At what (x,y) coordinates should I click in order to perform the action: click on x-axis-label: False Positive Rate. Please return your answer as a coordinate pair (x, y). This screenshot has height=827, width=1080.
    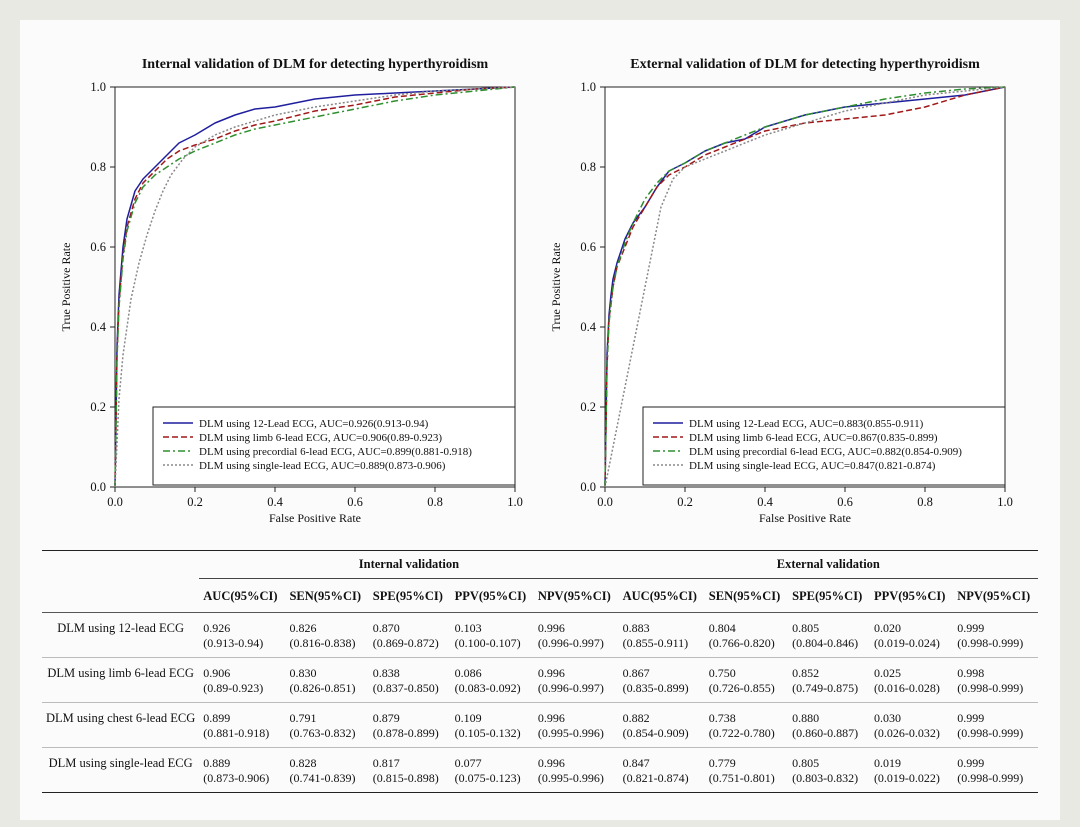
    Looking at the image, I should click on (315, 518).